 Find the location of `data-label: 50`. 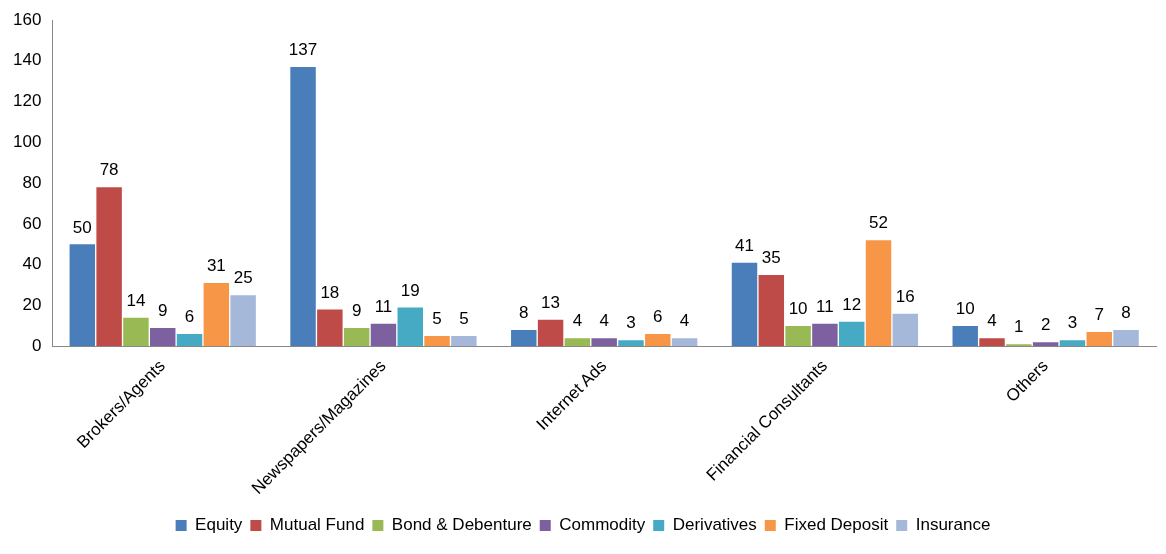

data-label: 50 is located at coordinates (82, 227).